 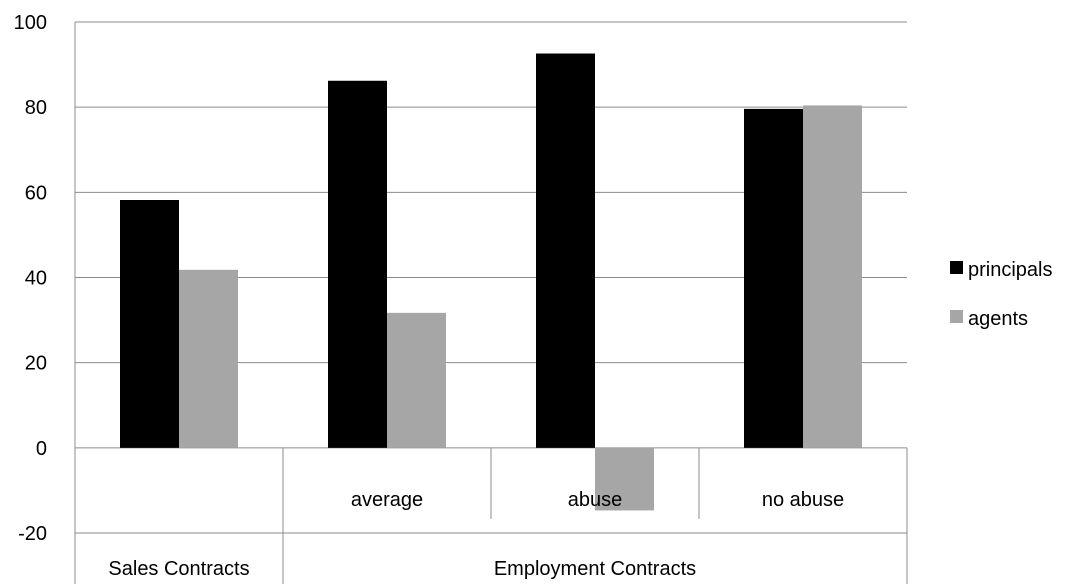 I want to click on legend-swatch-agents, so click(x=956, y=316).